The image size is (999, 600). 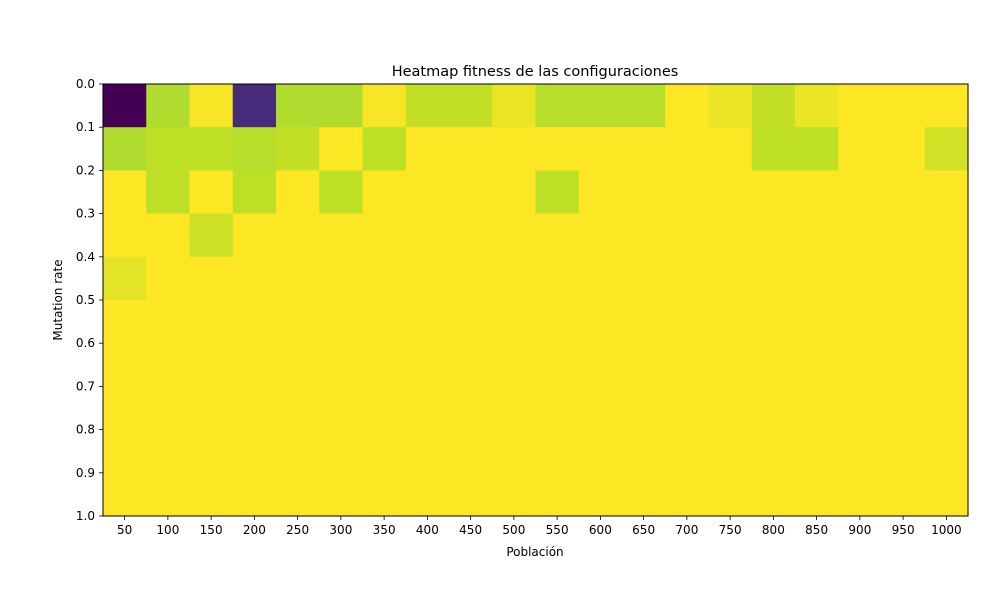 I want to click on x-tick-label: 250, so click(x=297, y=530).